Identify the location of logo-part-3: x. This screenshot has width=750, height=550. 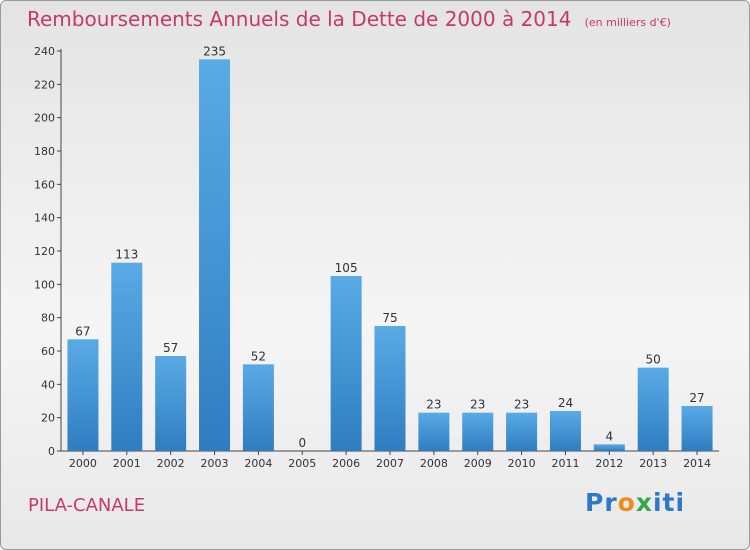
(644, 502).